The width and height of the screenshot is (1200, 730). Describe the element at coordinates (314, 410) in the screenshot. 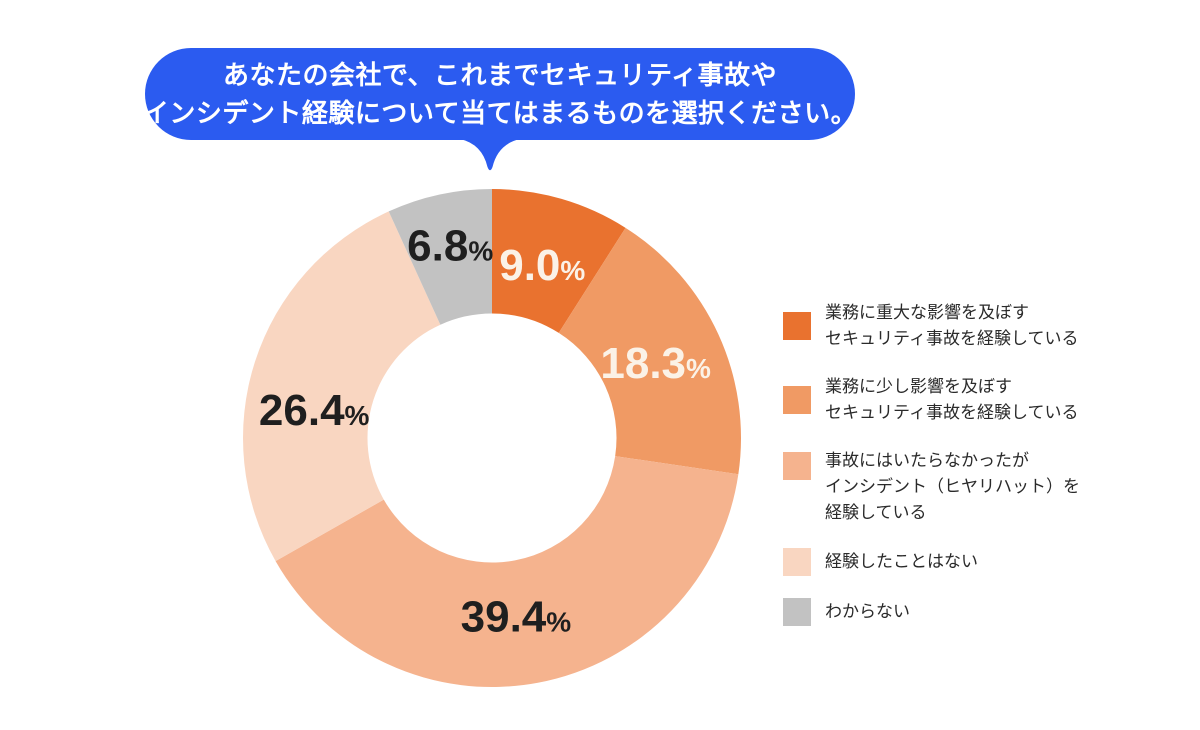

I see `slice-value-label-3: 26.4%` at that location.